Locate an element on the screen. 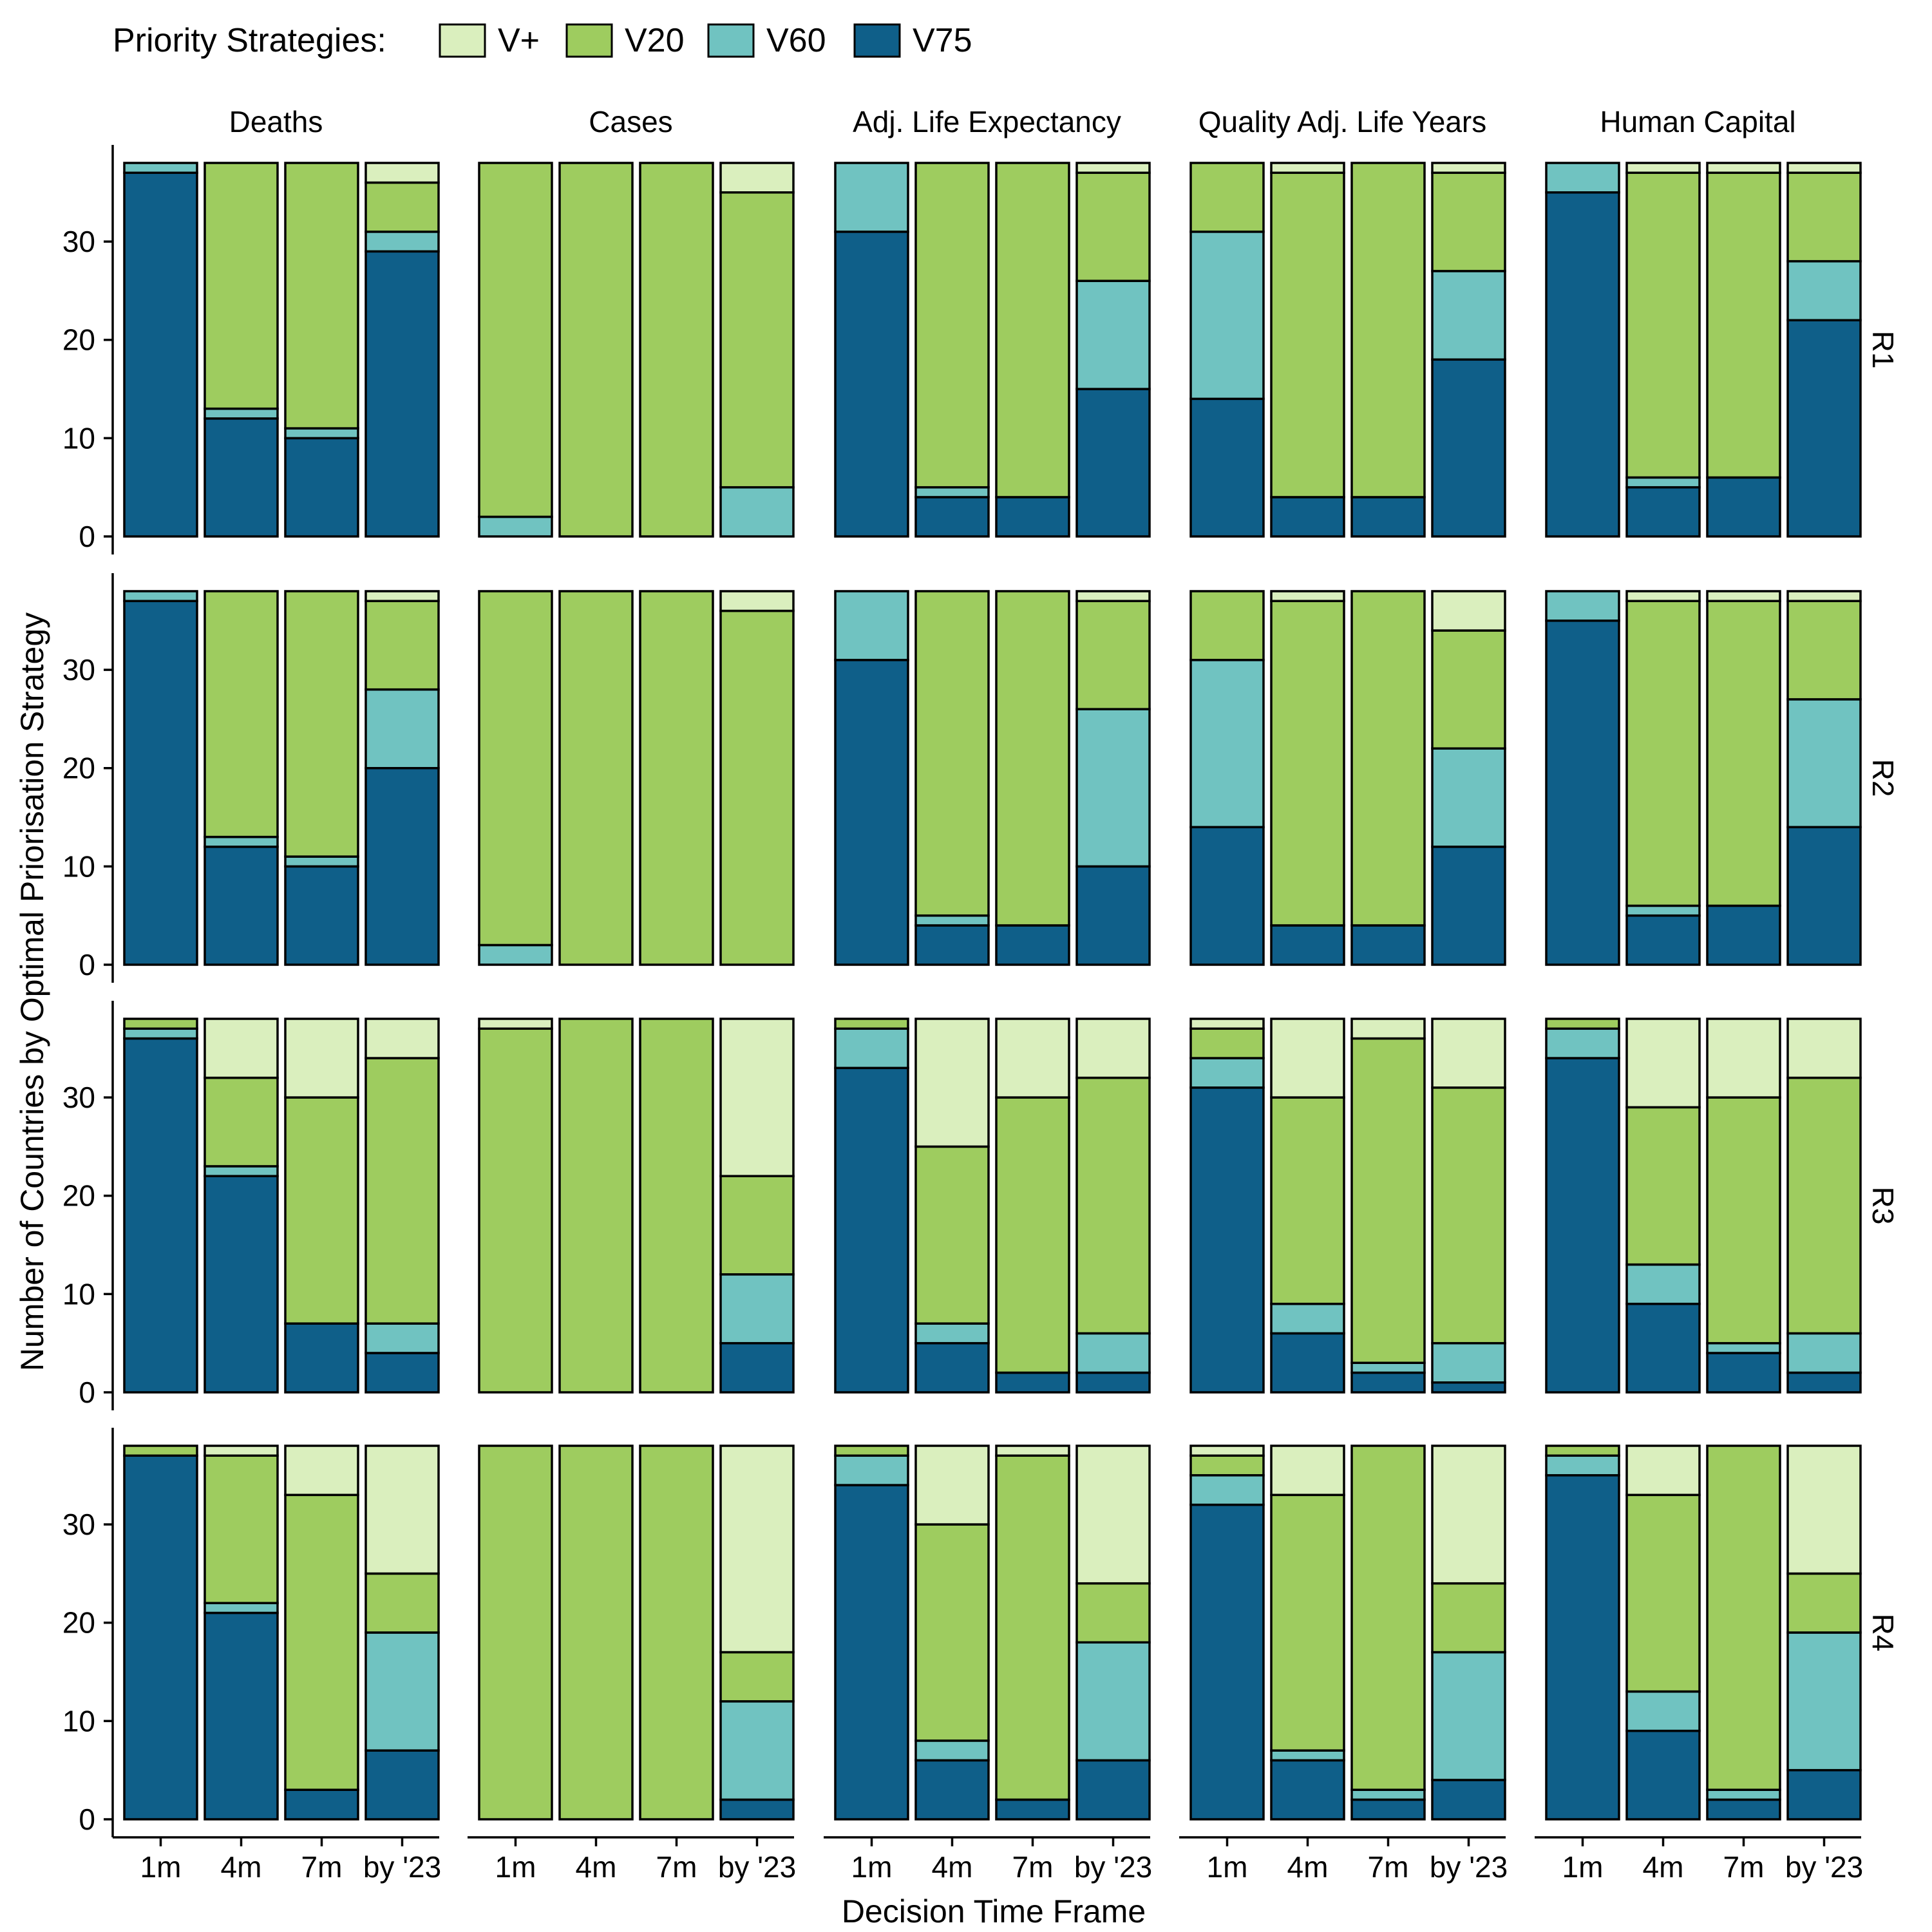  panel-r4-deaths is located at coordinates (281, 1632).